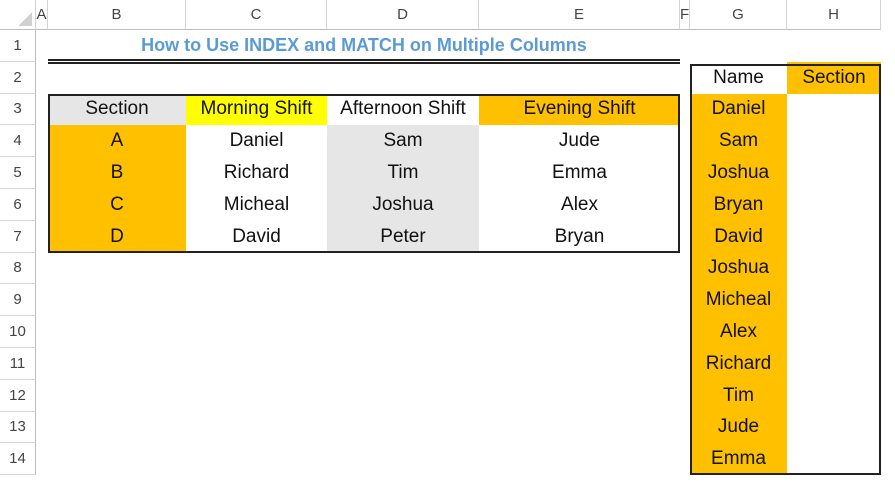  What do you see at coordinates (403, 15) in the screenshot?
I see `column-header-D: D` at bounding box center [403, 15].